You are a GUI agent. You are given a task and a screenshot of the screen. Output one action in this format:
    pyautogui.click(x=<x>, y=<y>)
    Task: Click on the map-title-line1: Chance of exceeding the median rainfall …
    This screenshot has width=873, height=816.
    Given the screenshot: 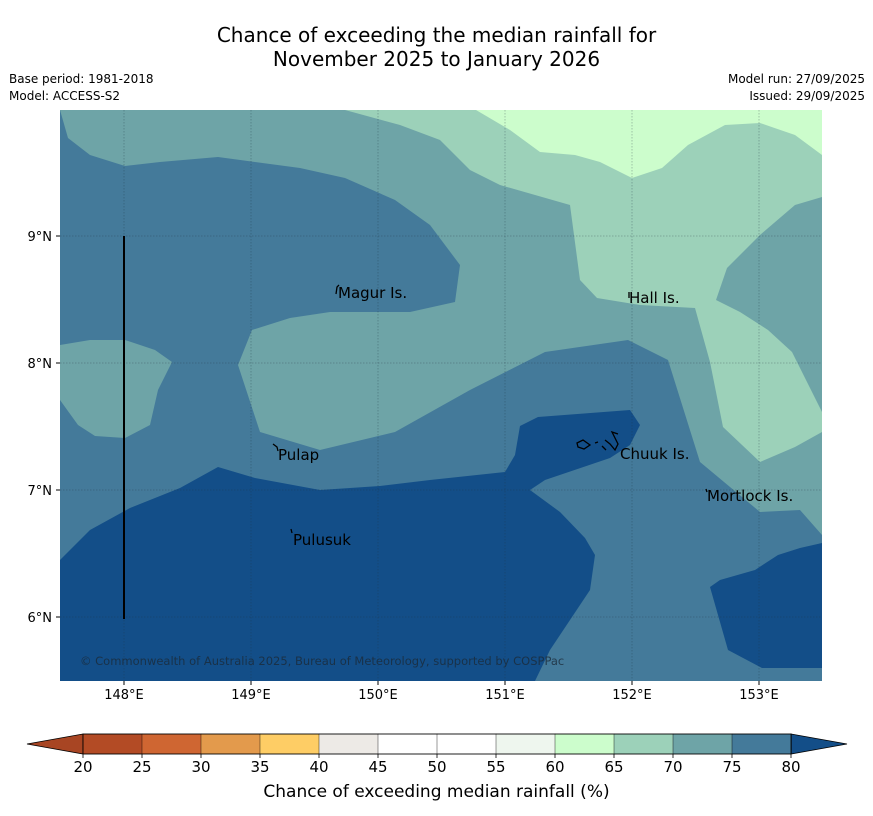 What is the action you would take?
    pyautogui.click(x=436, y=35)
    